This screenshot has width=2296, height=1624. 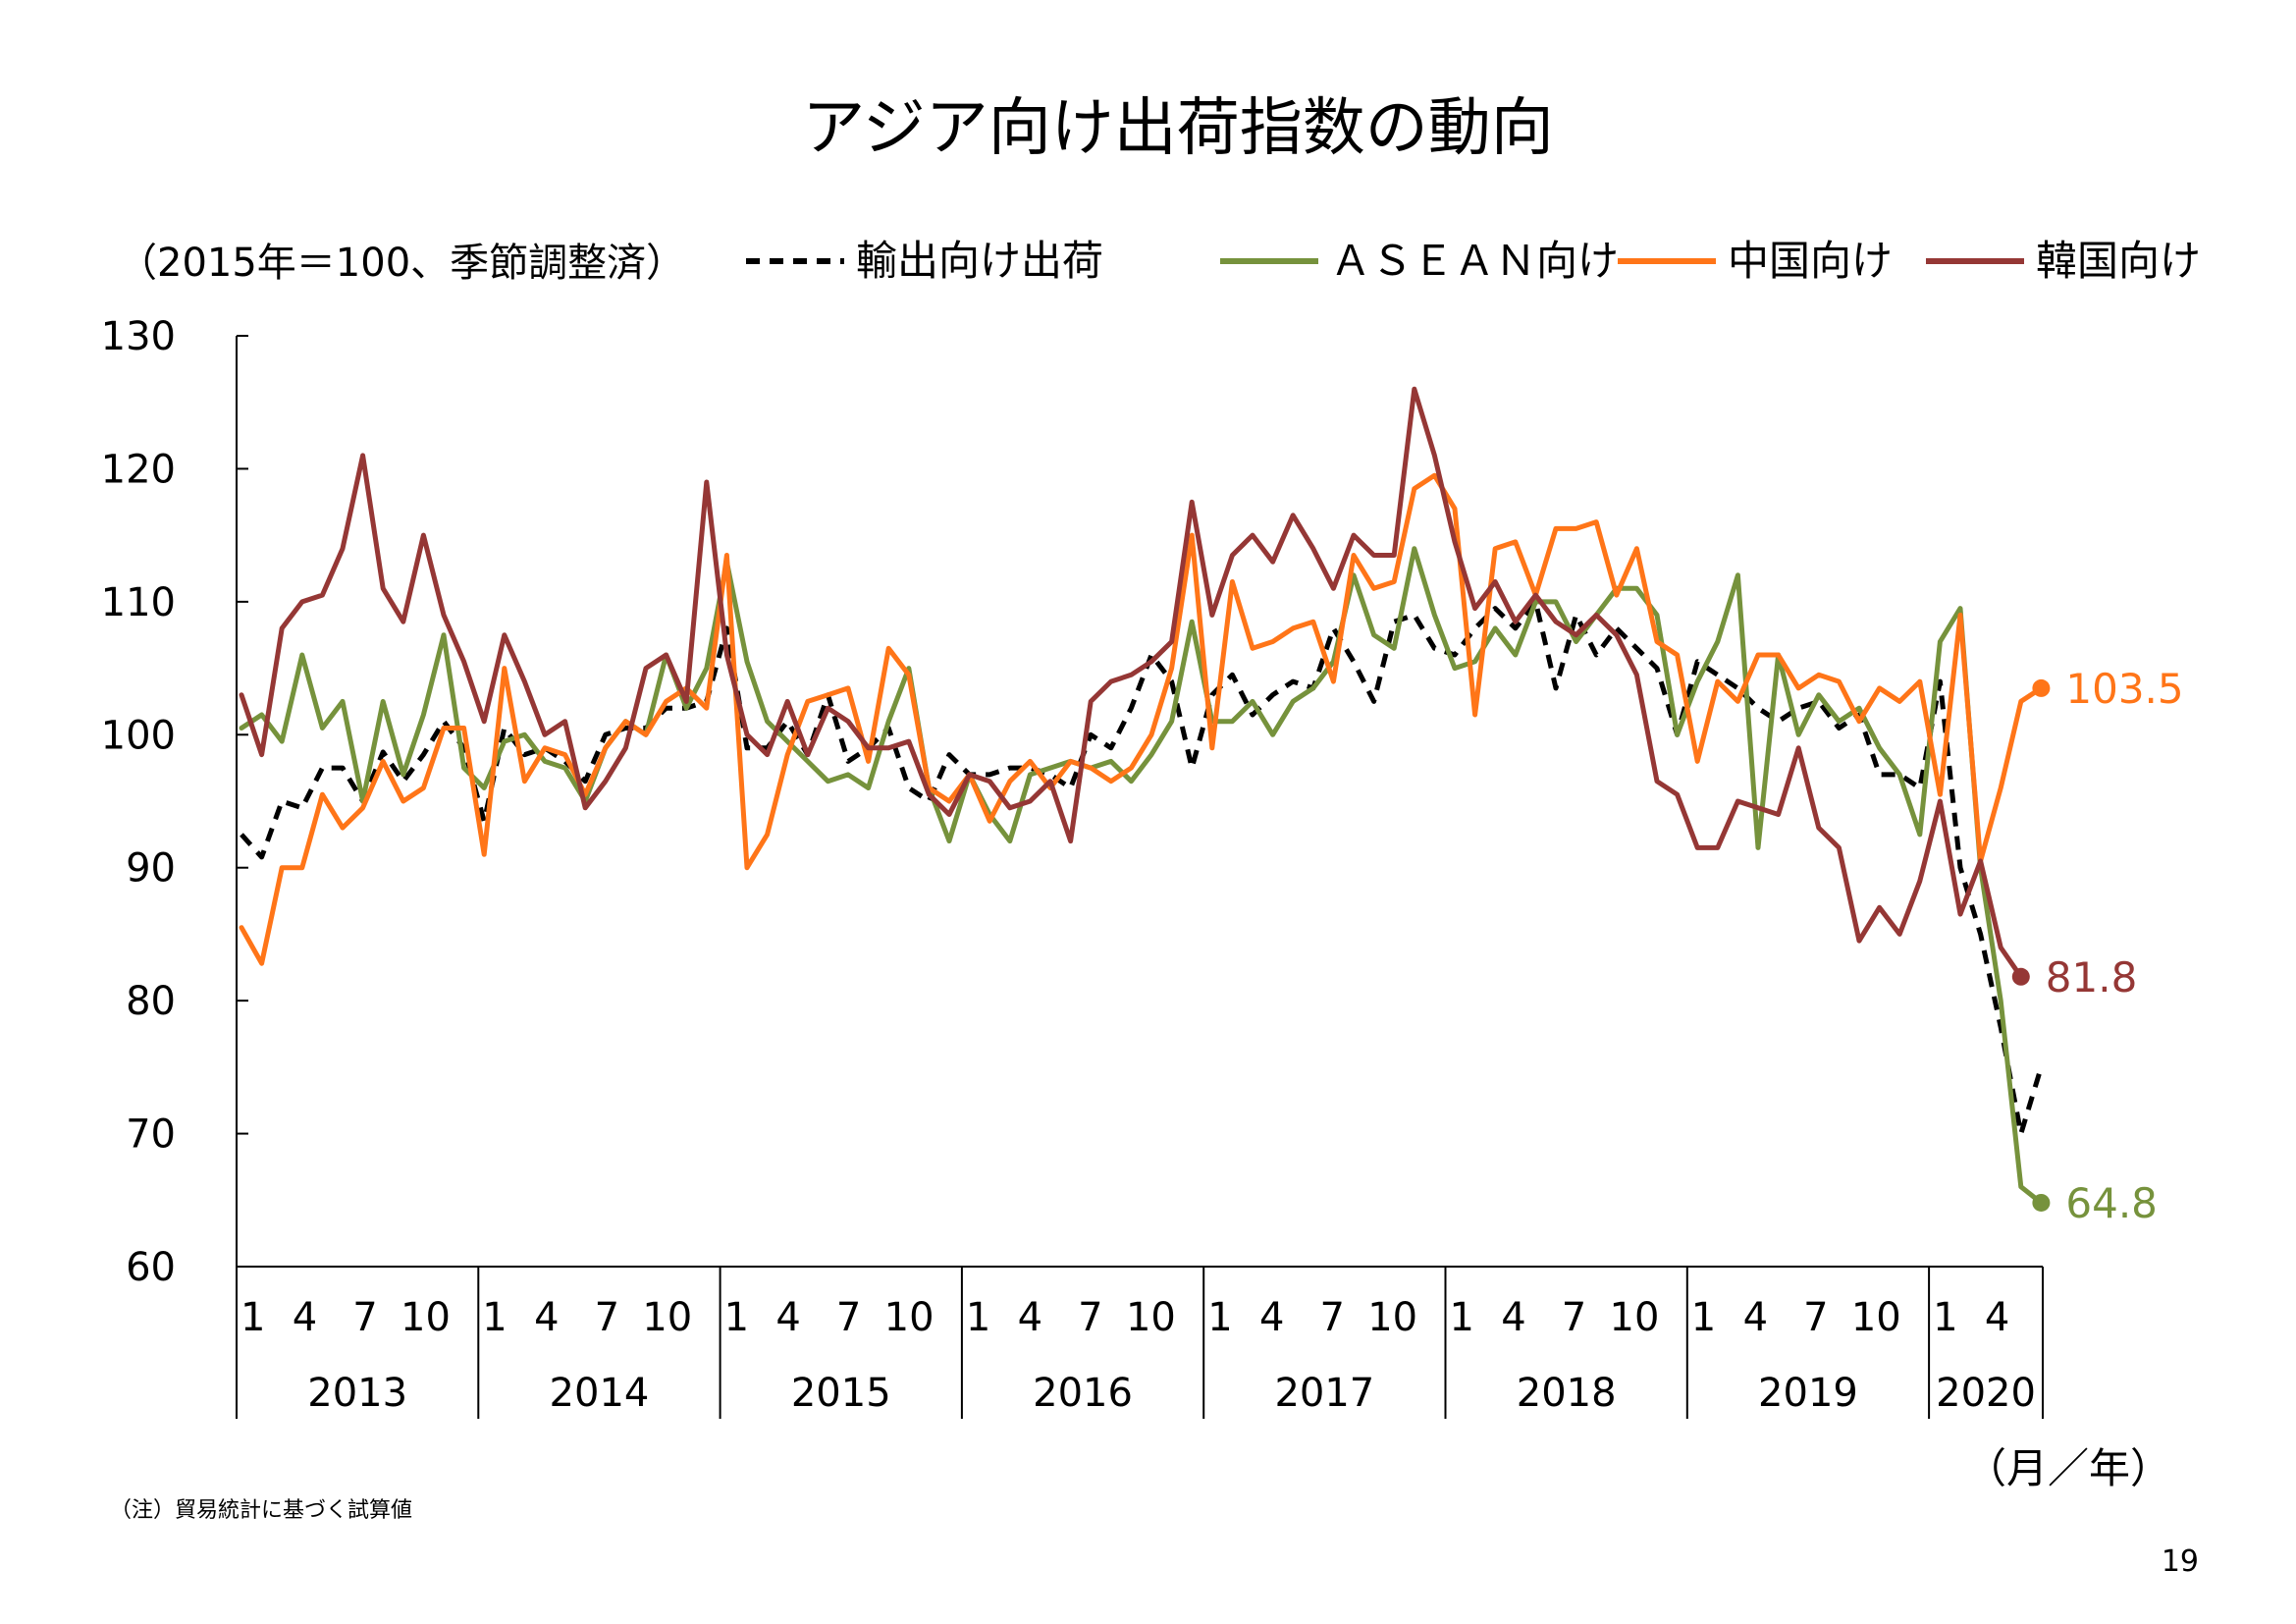 What do you see at coordinates (1811, 261) in the screenshot?
I see `legend-label: 中国向け` at bounding box center [1811, 261].